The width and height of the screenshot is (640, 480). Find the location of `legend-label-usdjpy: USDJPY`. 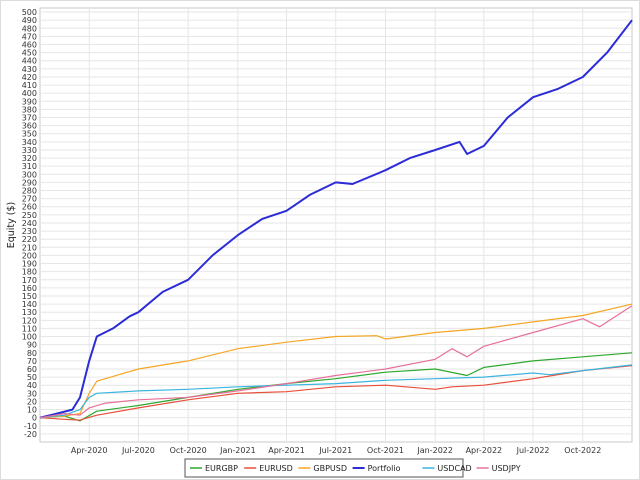

legend-label-usdjpy: USDJPY is located at coordinates (506, 468).